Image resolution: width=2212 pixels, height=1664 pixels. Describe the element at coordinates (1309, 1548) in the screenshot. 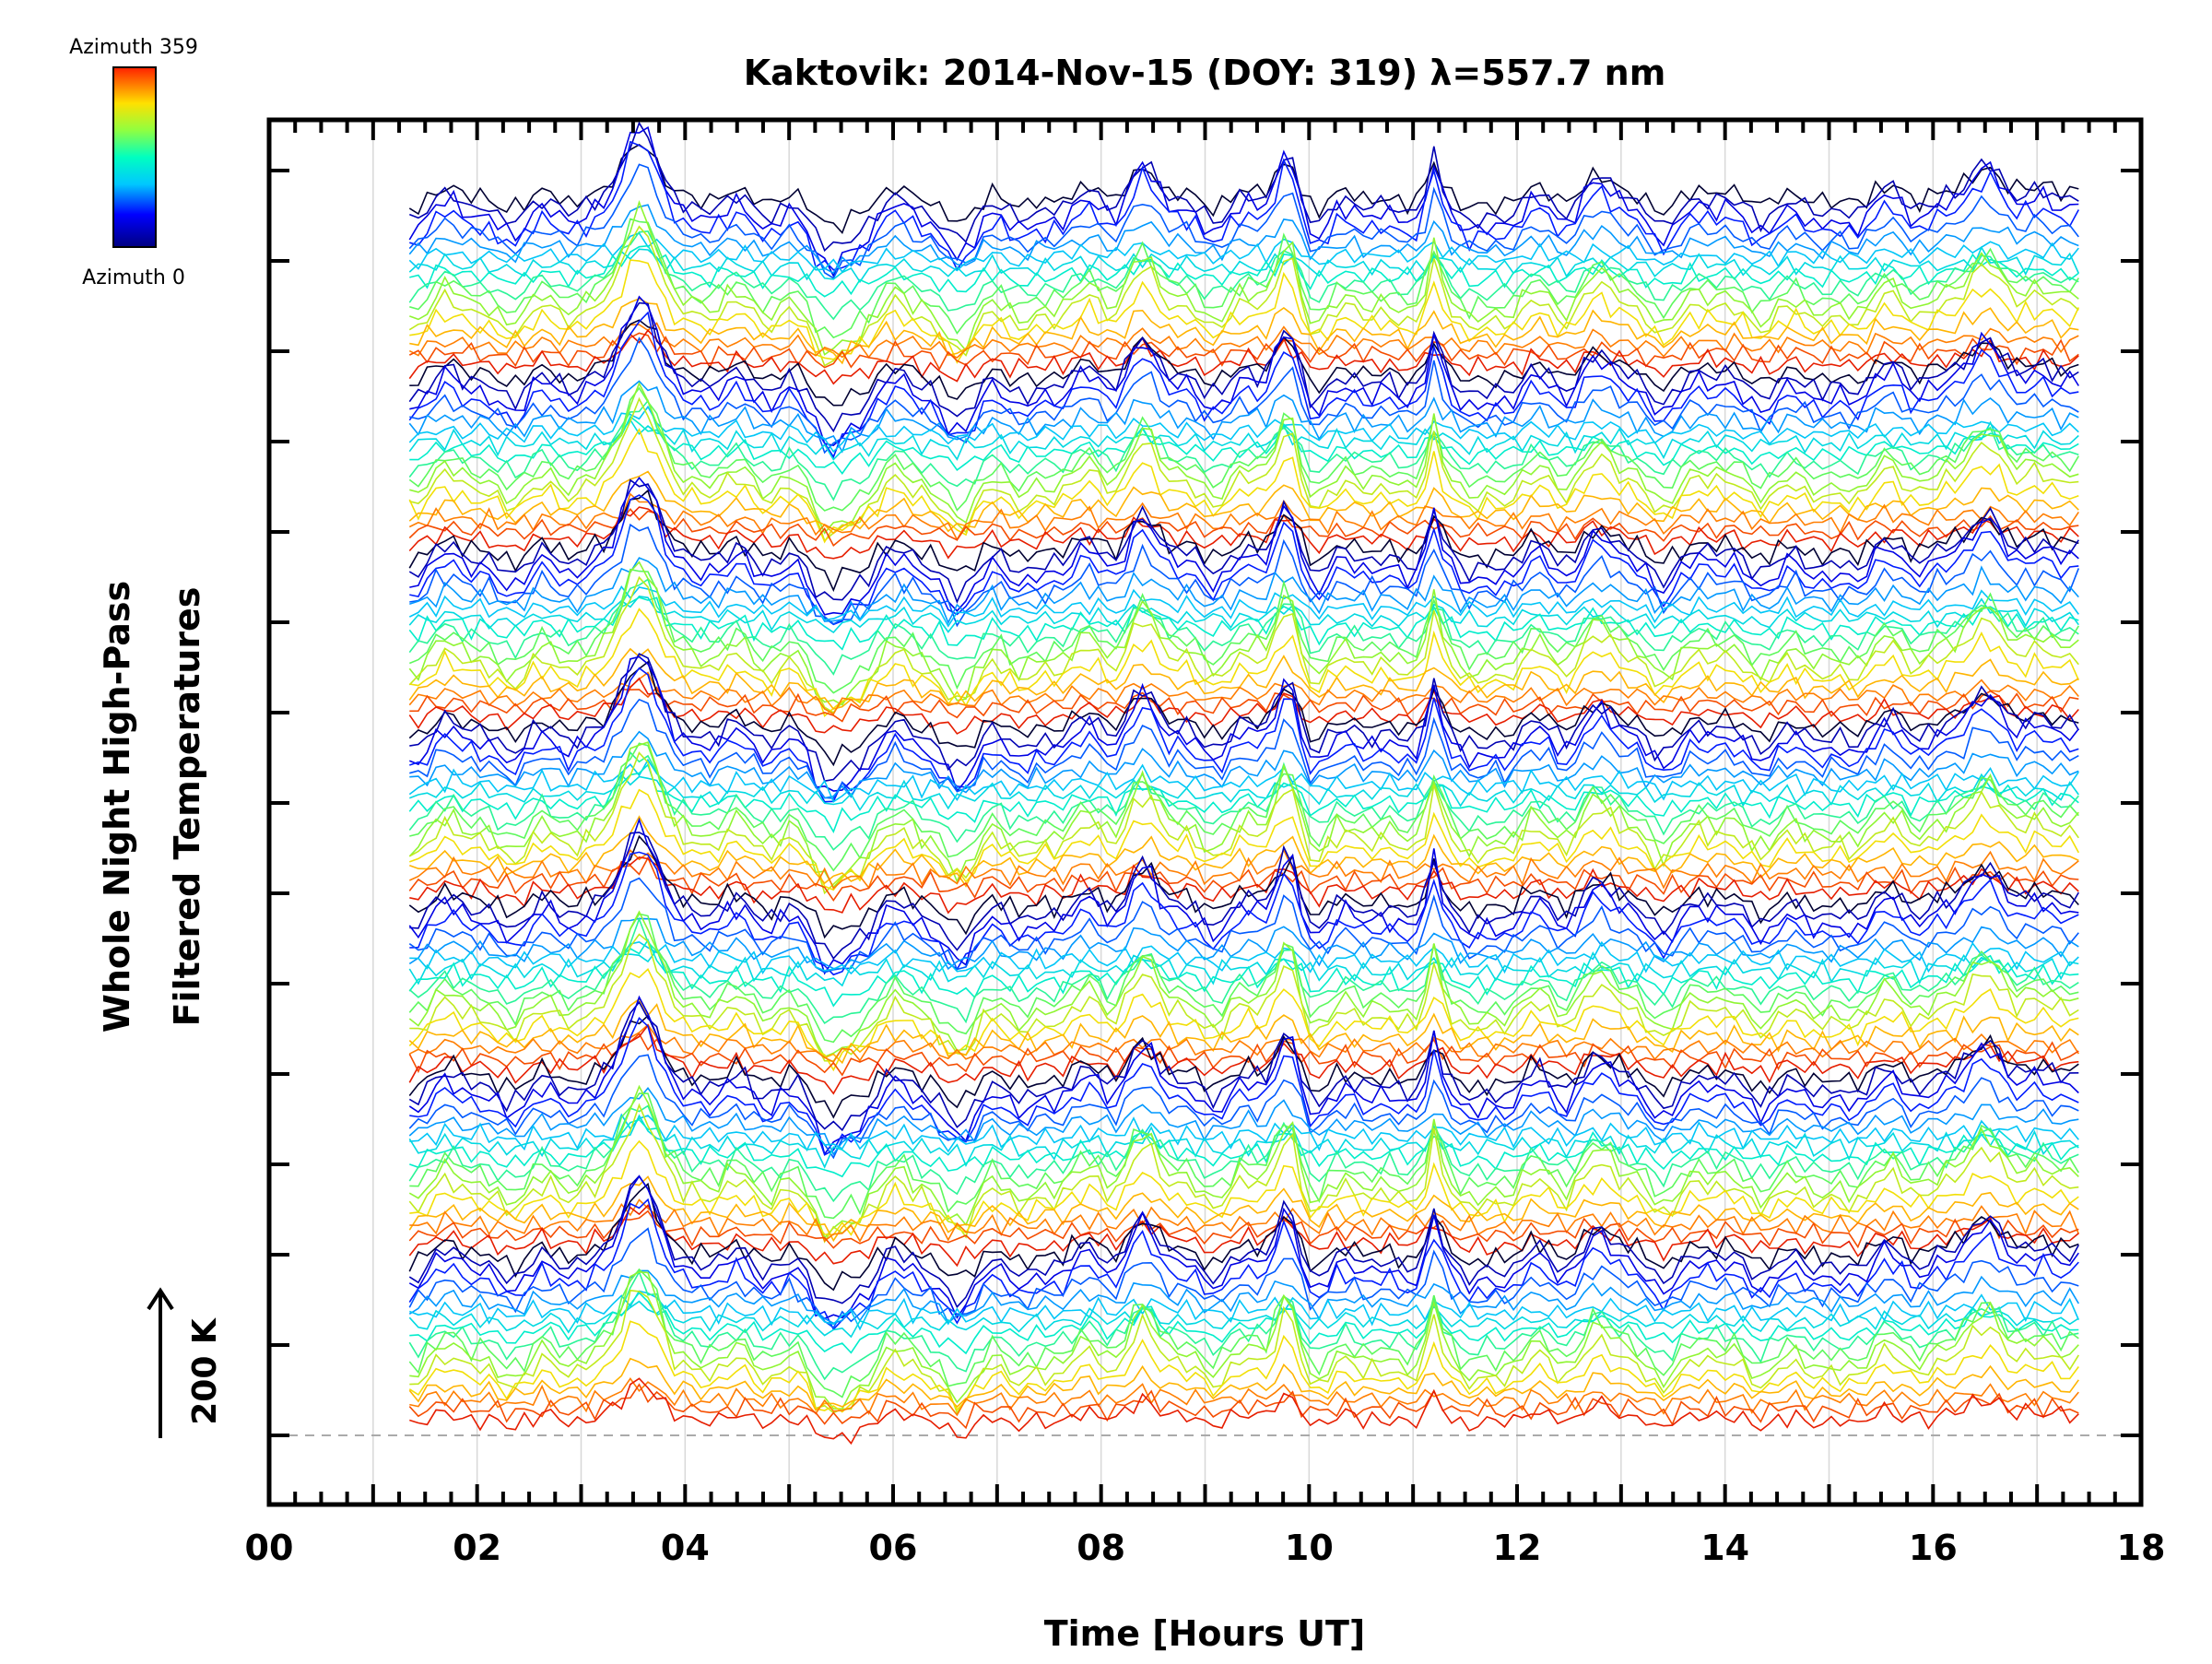

I see `x-tick-label: 10` at that location.